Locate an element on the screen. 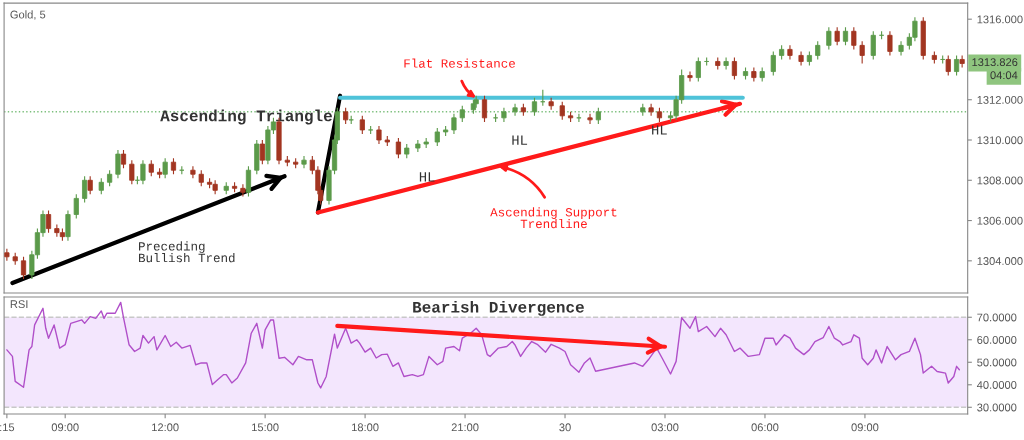  x-tick-label: 12:00 is located at coordinates (165, 427).